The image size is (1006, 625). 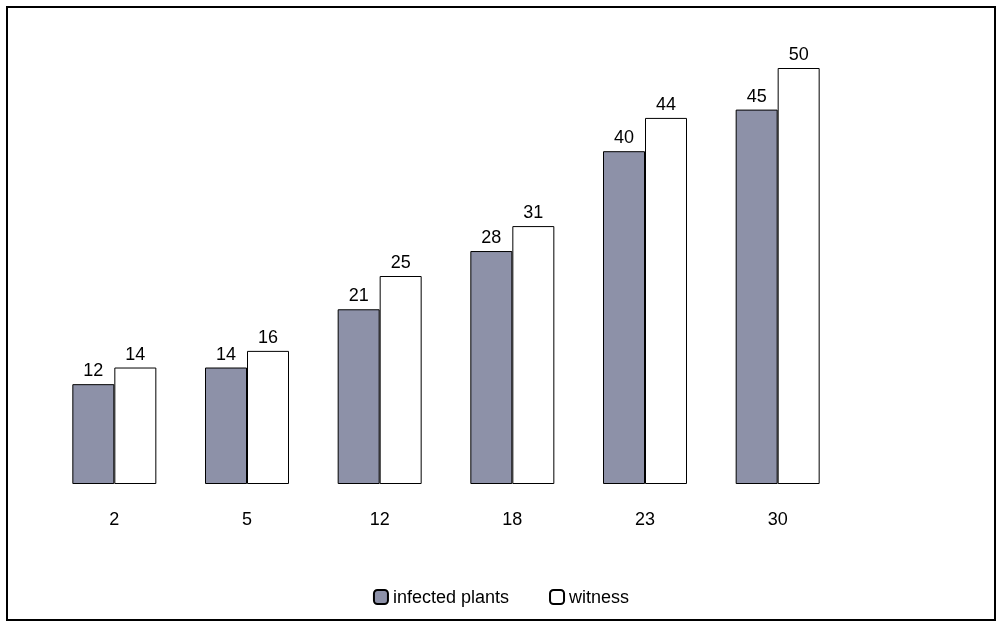 I want to click on data-label: 12, so click(x=93, y=370).